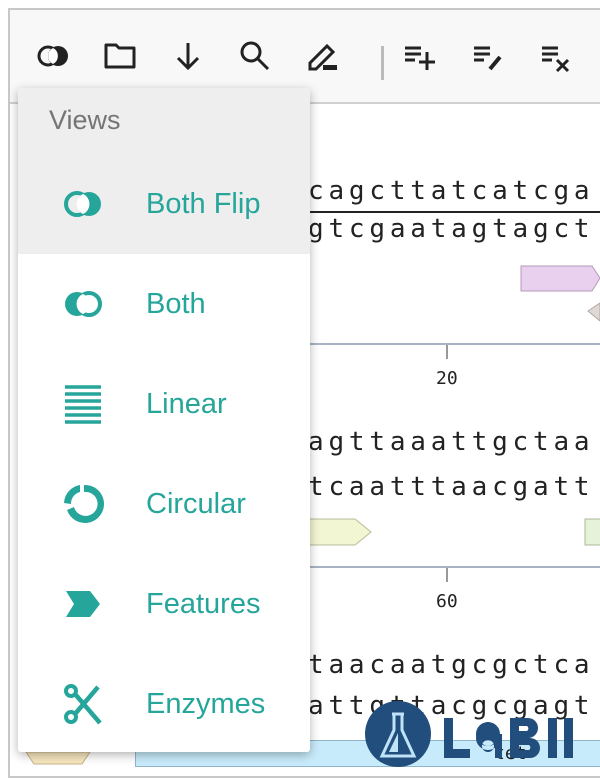 This screenshot has width=600, height=778. I want to click on download-button, so click(188, 56).